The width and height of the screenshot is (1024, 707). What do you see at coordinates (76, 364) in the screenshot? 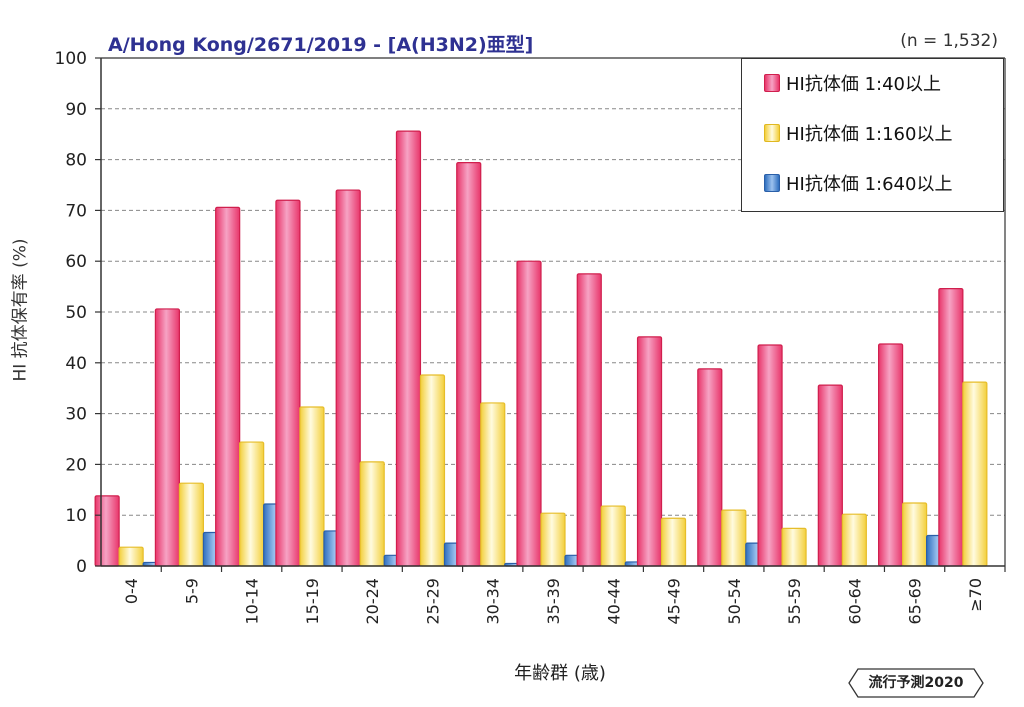
I see `y-tick-label: 40` at bounding box center [76, 364].